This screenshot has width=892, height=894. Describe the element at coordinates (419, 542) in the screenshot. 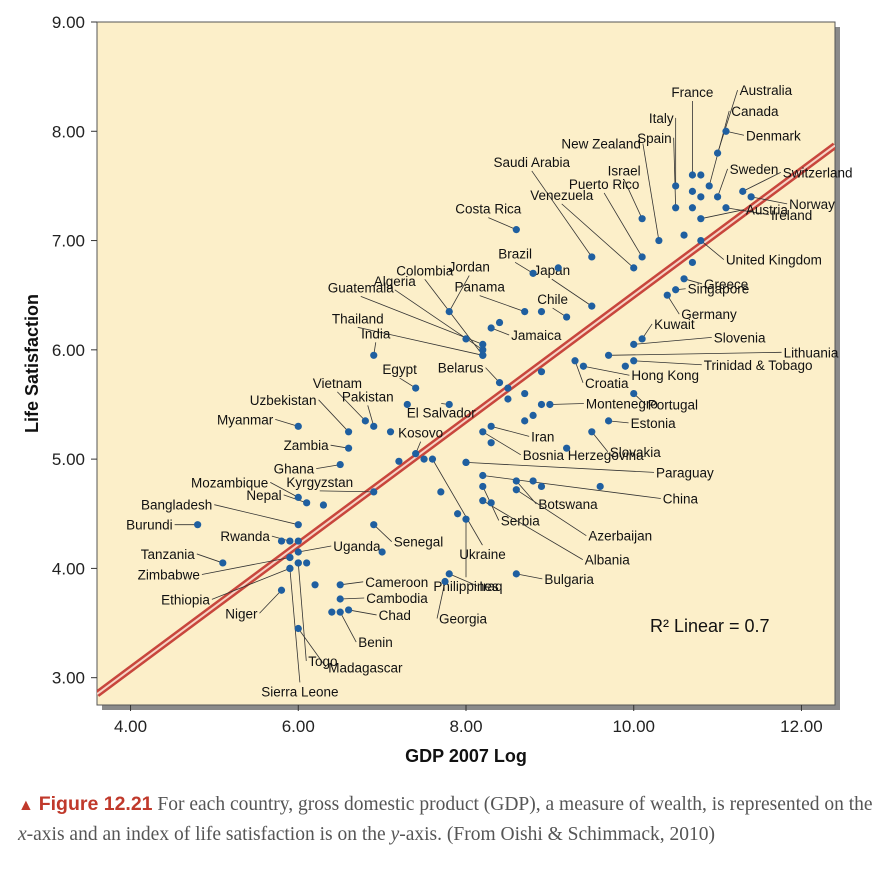

I see `point-label: Senegal` at that location.